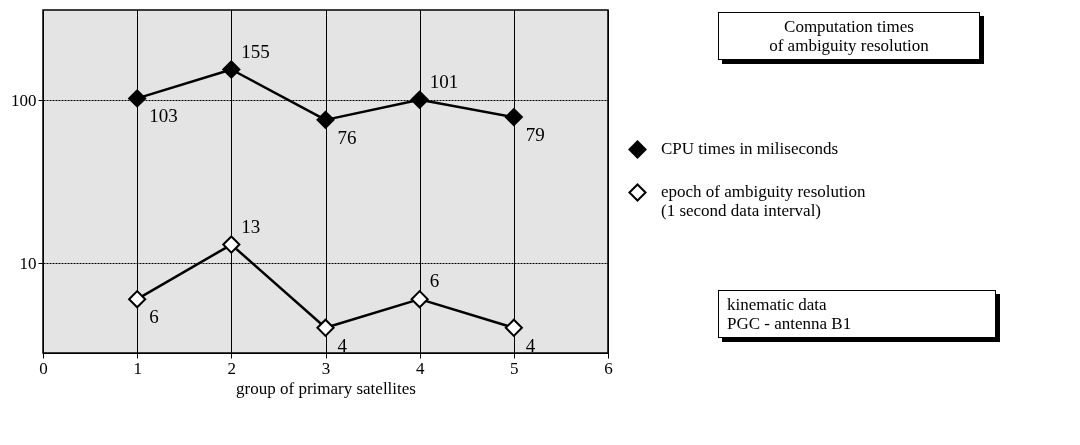 The width and height of the screenshot is (1080, 445). What do you see at coordinates (163, 116) in the screenshot?
I see `data-label: 103` at bounding box center [163, 116].